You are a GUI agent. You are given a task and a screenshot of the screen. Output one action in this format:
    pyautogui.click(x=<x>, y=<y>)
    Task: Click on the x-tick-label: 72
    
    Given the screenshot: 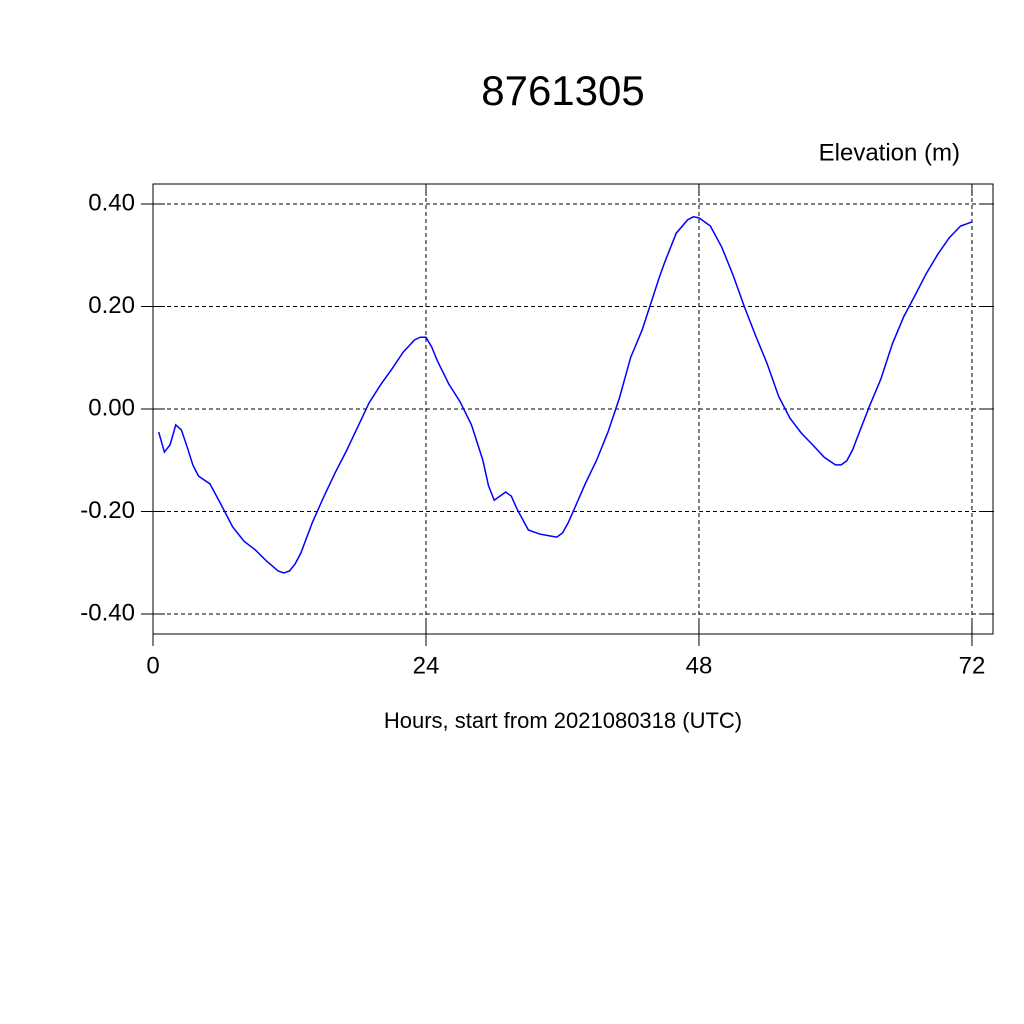 What is the action you would take?
    pyautogui.click(x=972, y=665)
    